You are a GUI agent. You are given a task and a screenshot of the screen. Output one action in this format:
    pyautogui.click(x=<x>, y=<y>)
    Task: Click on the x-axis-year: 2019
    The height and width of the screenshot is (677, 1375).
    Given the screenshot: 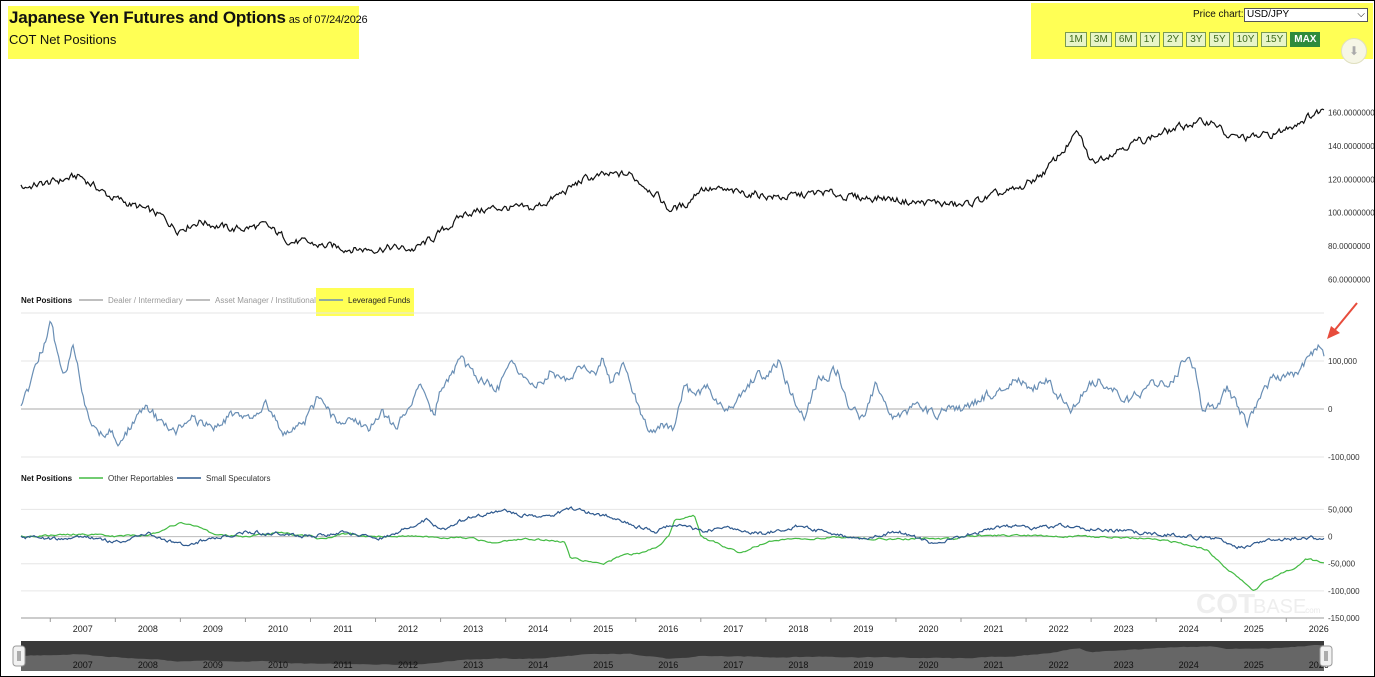 What is the action you would take?
    pyautogui.click(x=863, y=629)
    